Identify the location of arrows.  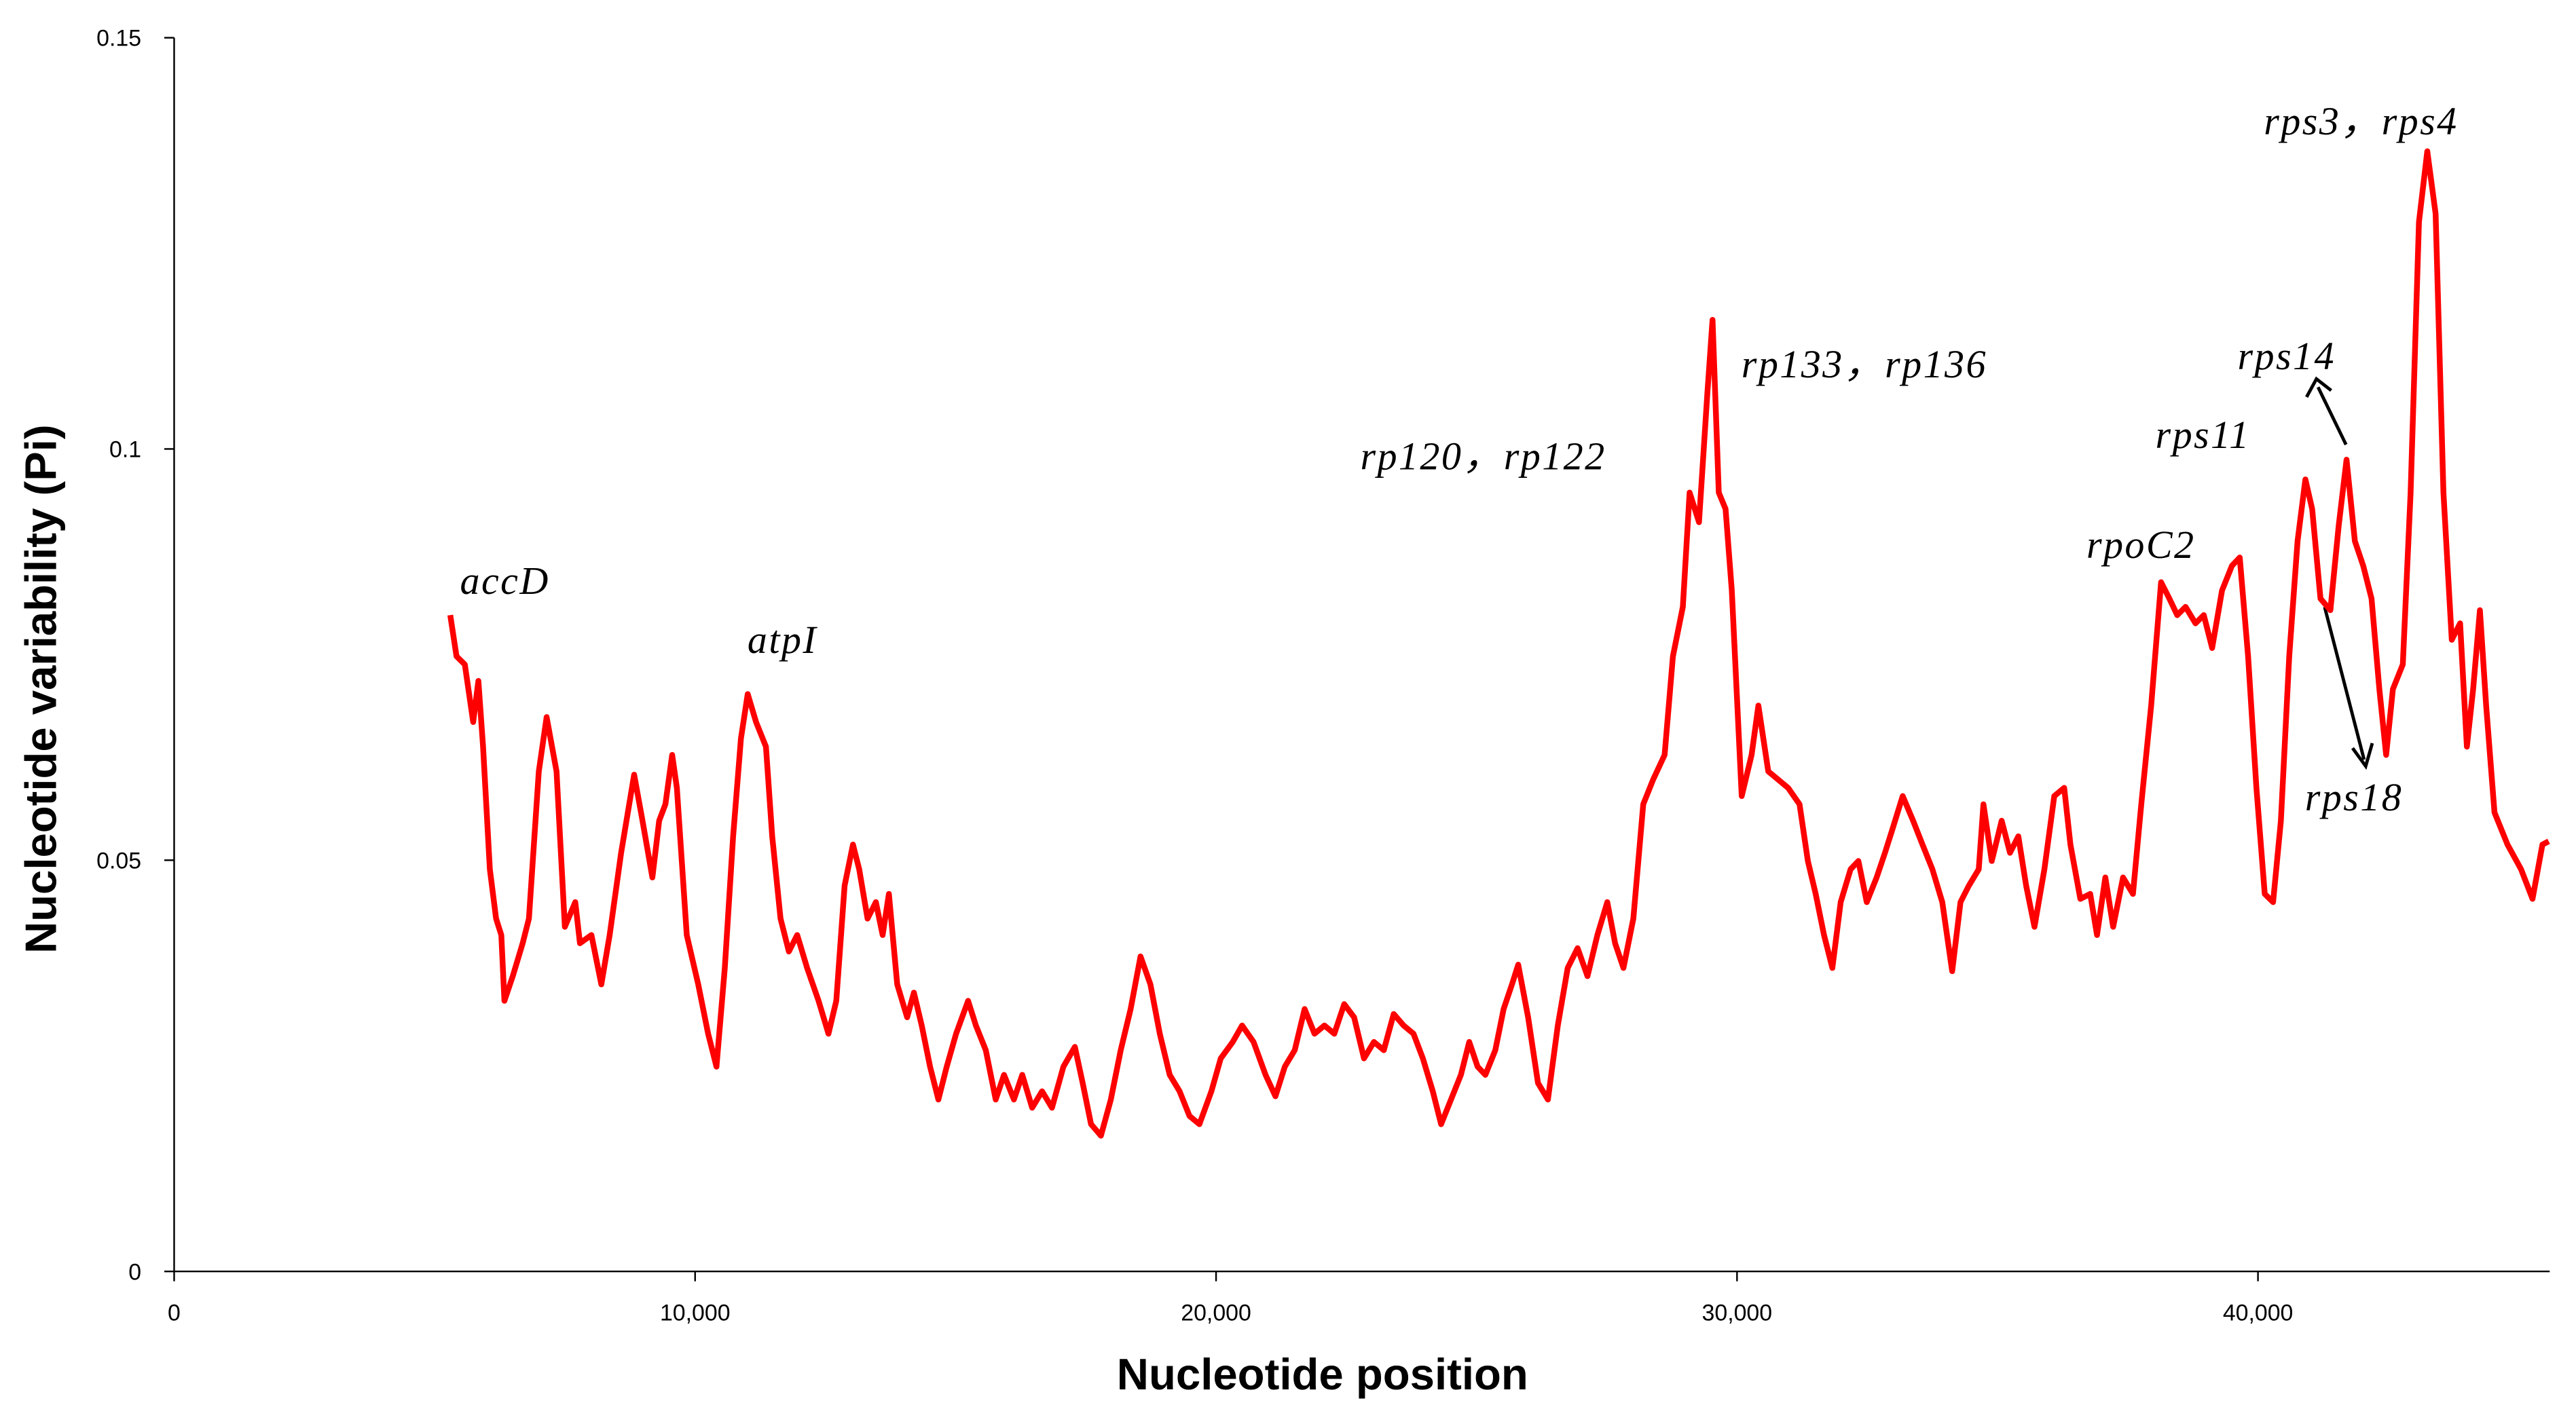
(2339, 573).